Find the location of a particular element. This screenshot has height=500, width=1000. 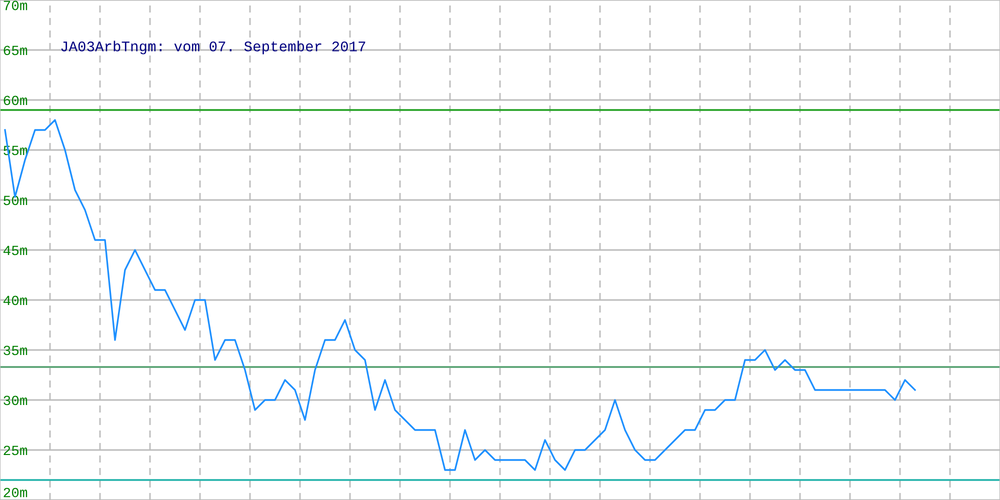

y-tick-label: 20m is located at coordinates (16, 493).